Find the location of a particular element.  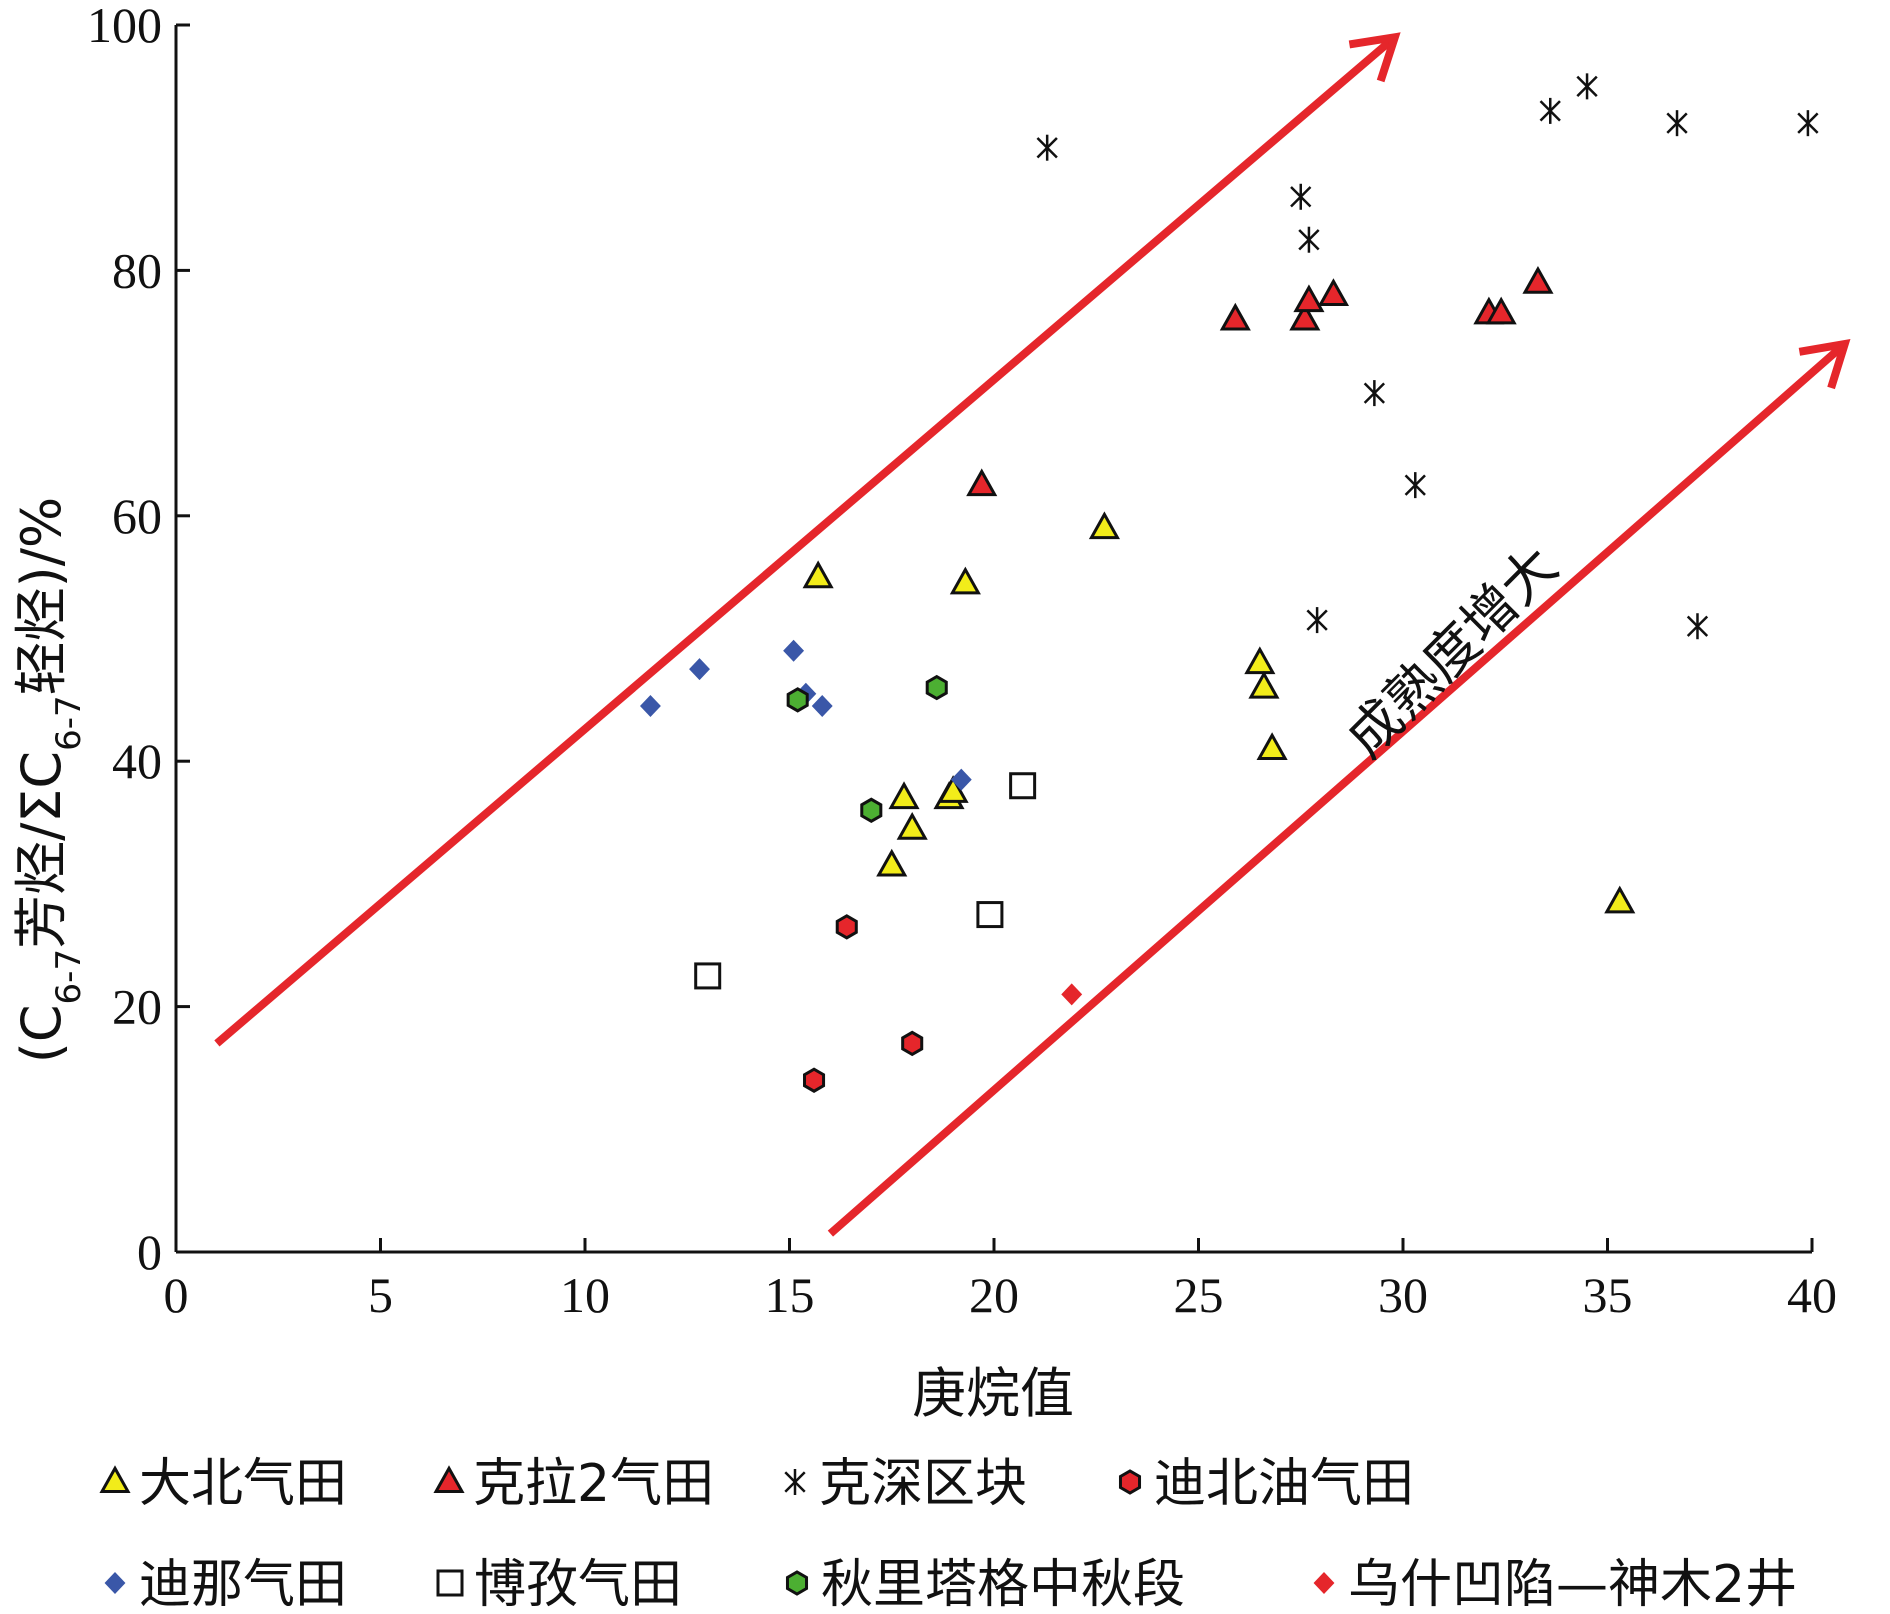

y-tick-label: 80 is located at coordinates (137, 270).